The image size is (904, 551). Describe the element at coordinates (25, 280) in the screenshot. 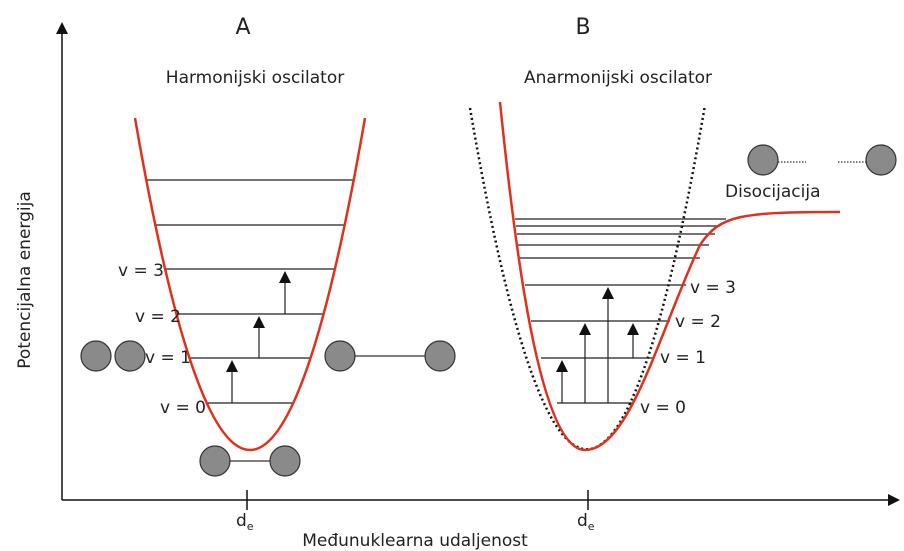

I see `y-axis-label: Potencijalna energija` at that location.